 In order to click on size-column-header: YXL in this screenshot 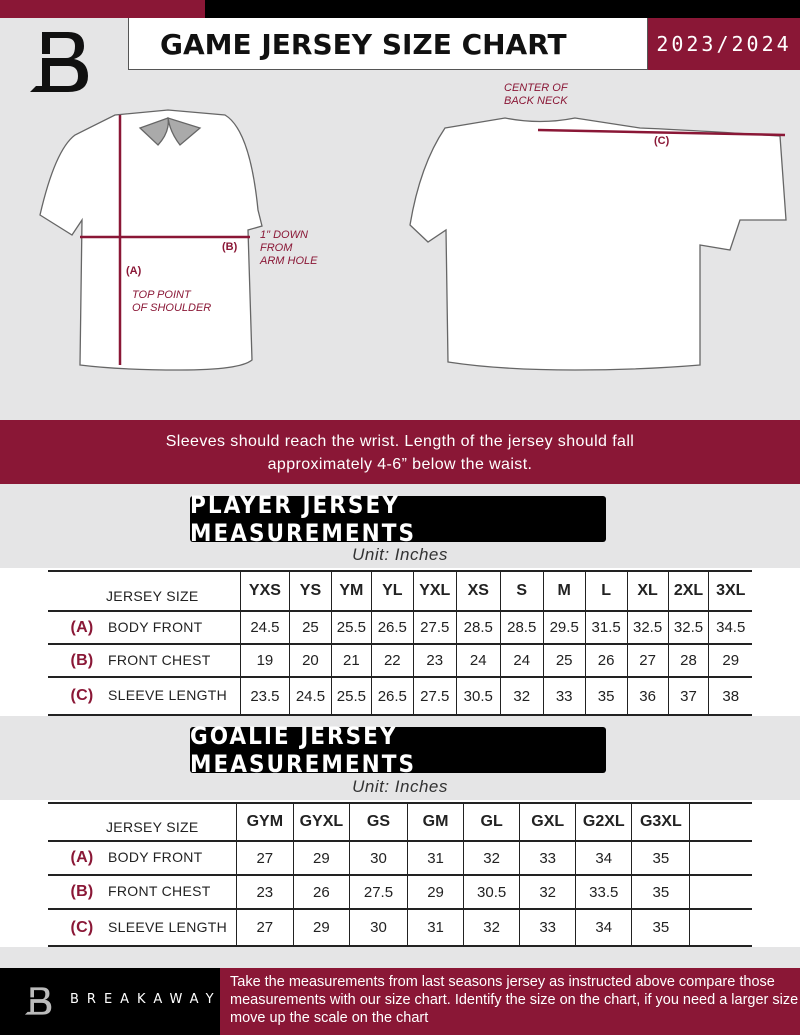, I will do `click(434, 591)`.